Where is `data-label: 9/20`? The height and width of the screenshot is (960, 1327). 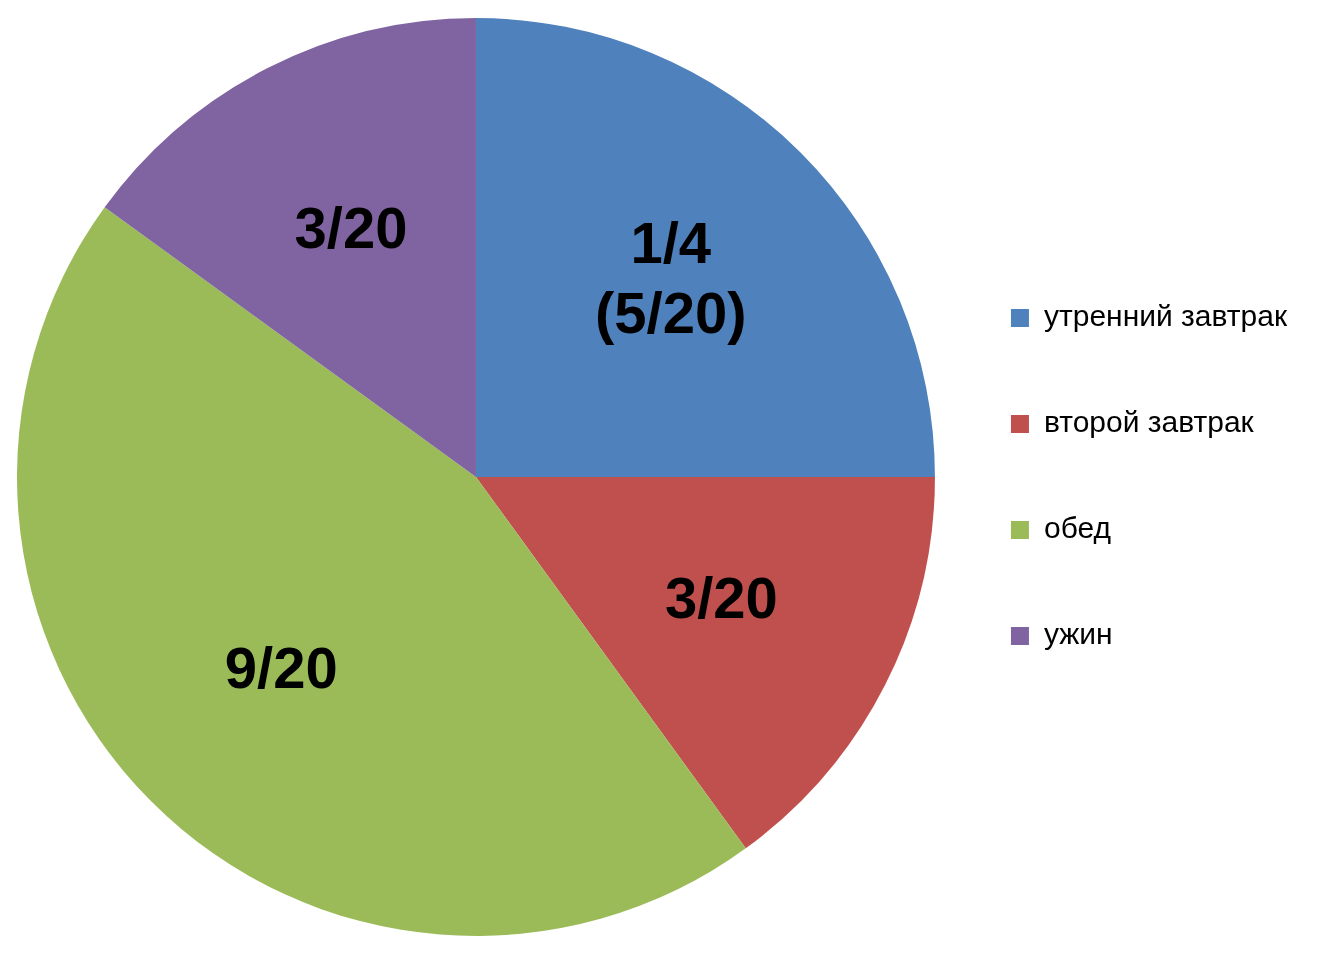
data-label: 9/20 is located at coordinates (281, 667).